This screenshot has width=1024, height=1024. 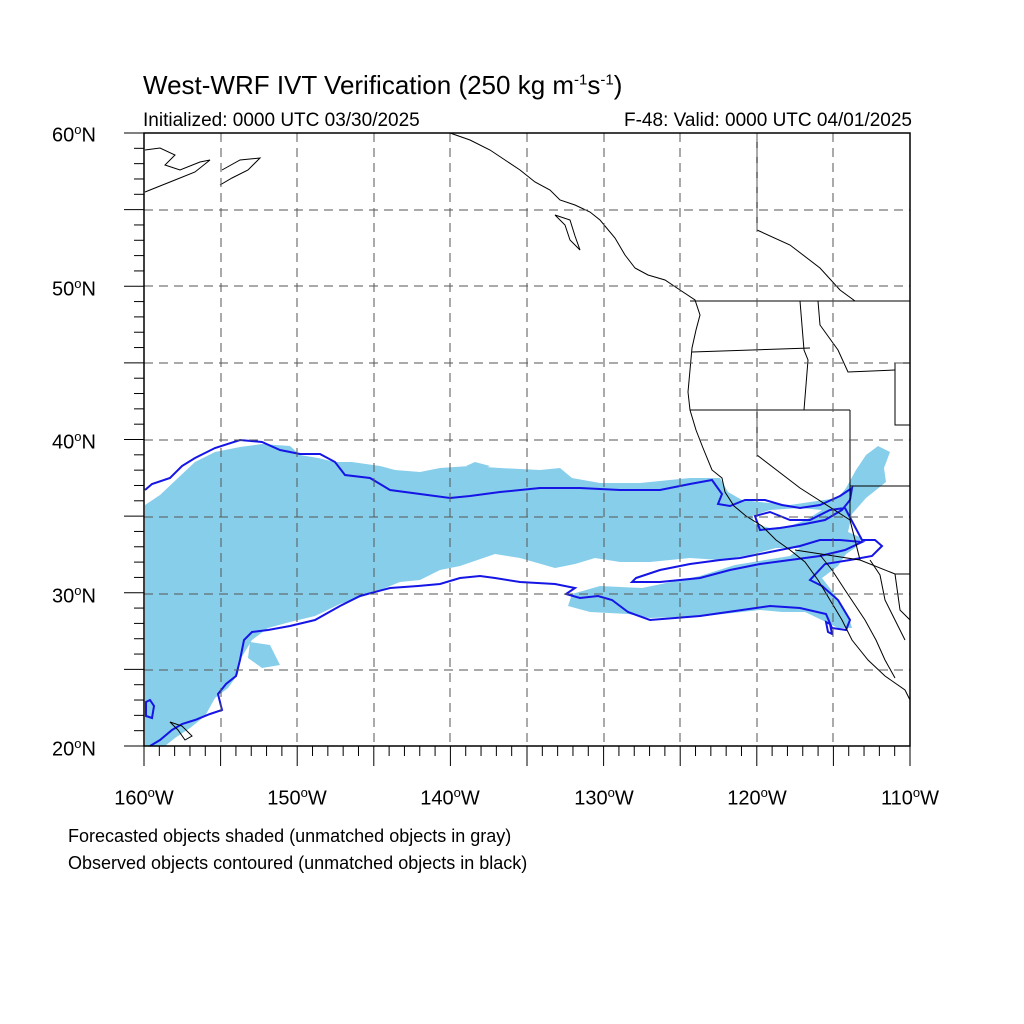 What do you see at coordinates (604, 797) in the screenshot?
I see `lon-label-130w: 130oW` at bounding box center [604, 797].